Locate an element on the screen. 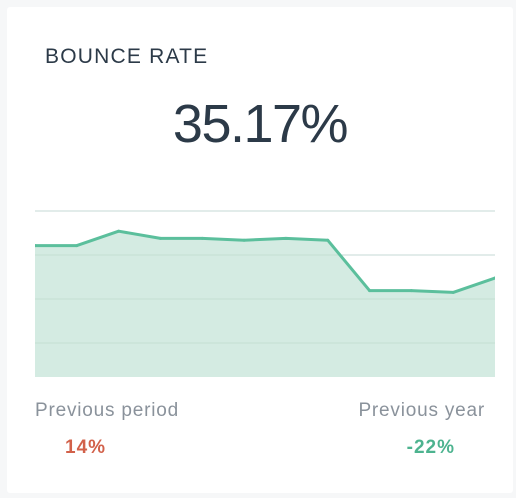  bounce-rate-value: 35.17% is located at coordinates (260, 124).